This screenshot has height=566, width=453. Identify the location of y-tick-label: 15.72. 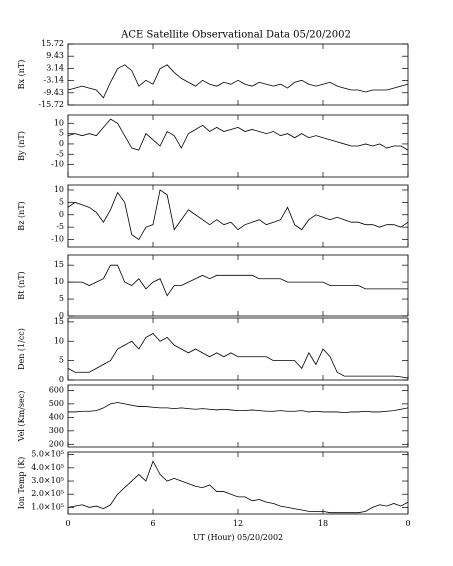
(52, 43).